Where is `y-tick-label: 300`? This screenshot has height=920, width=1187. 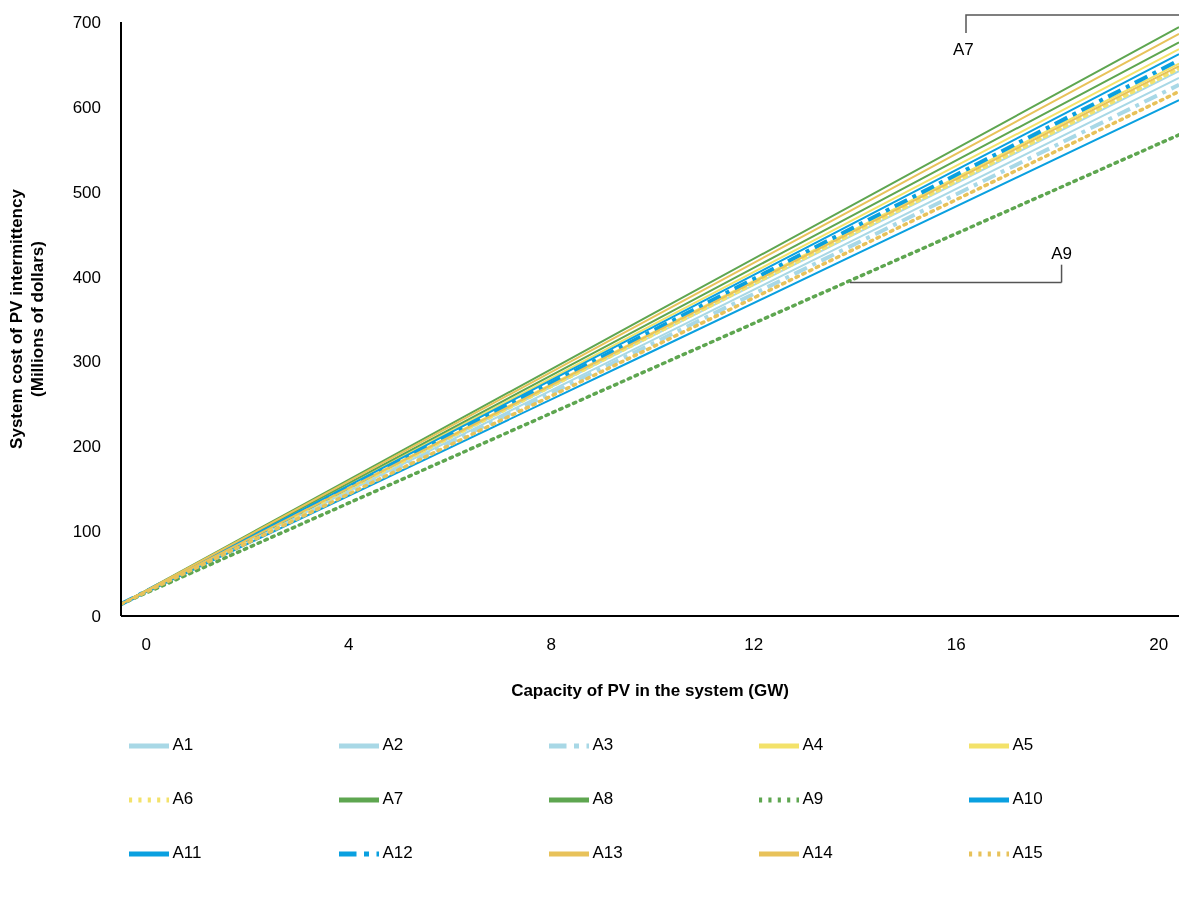
y-tick-label: 300 is located at coordinates (86, 362).